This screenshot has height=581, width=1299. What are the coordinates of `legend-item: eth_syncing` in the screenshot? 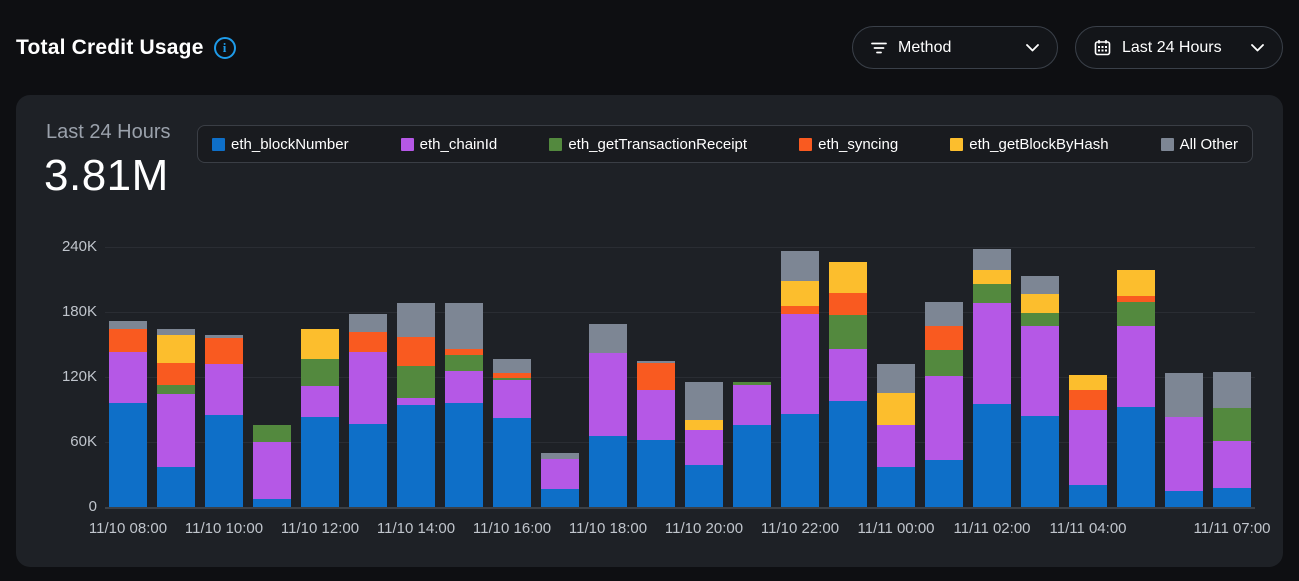 It's located at (848, 144).